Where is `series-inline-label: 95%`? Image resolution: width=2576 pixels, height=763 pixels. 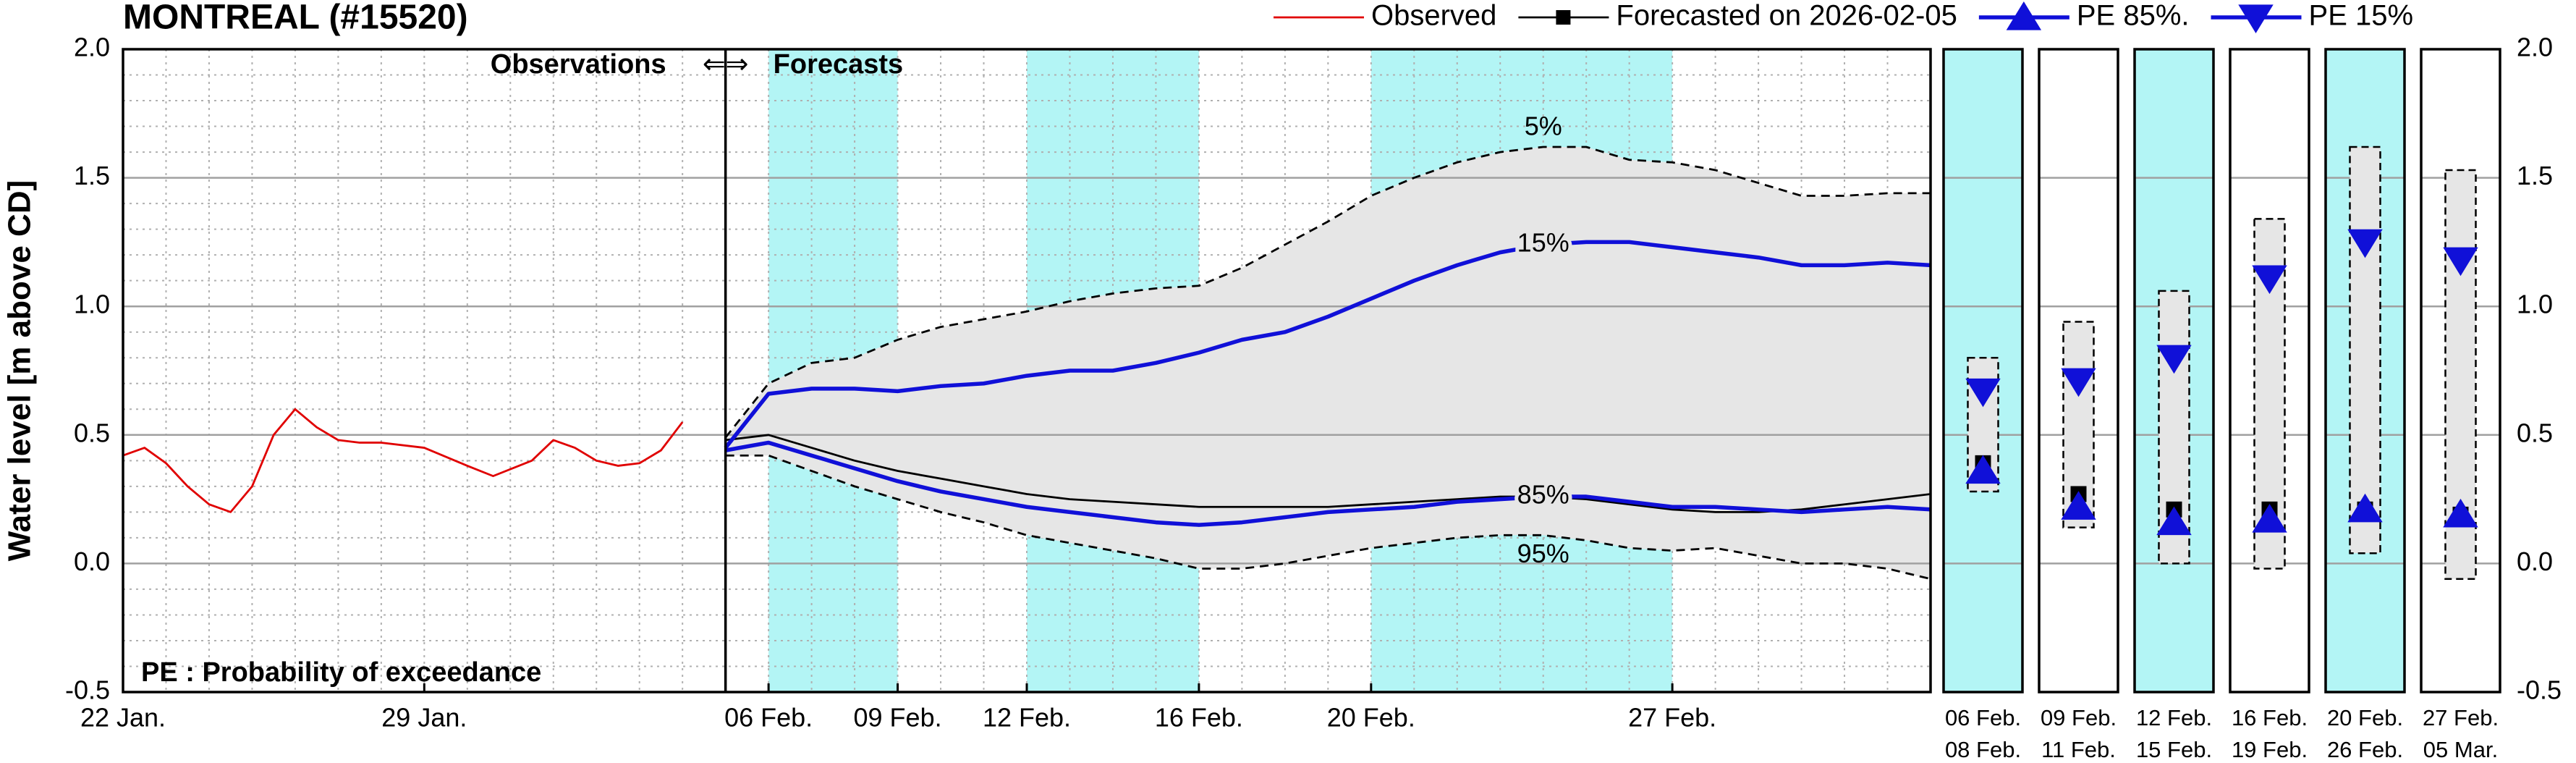 series-inline-label: 95% is located at coordinates (1543, 553).